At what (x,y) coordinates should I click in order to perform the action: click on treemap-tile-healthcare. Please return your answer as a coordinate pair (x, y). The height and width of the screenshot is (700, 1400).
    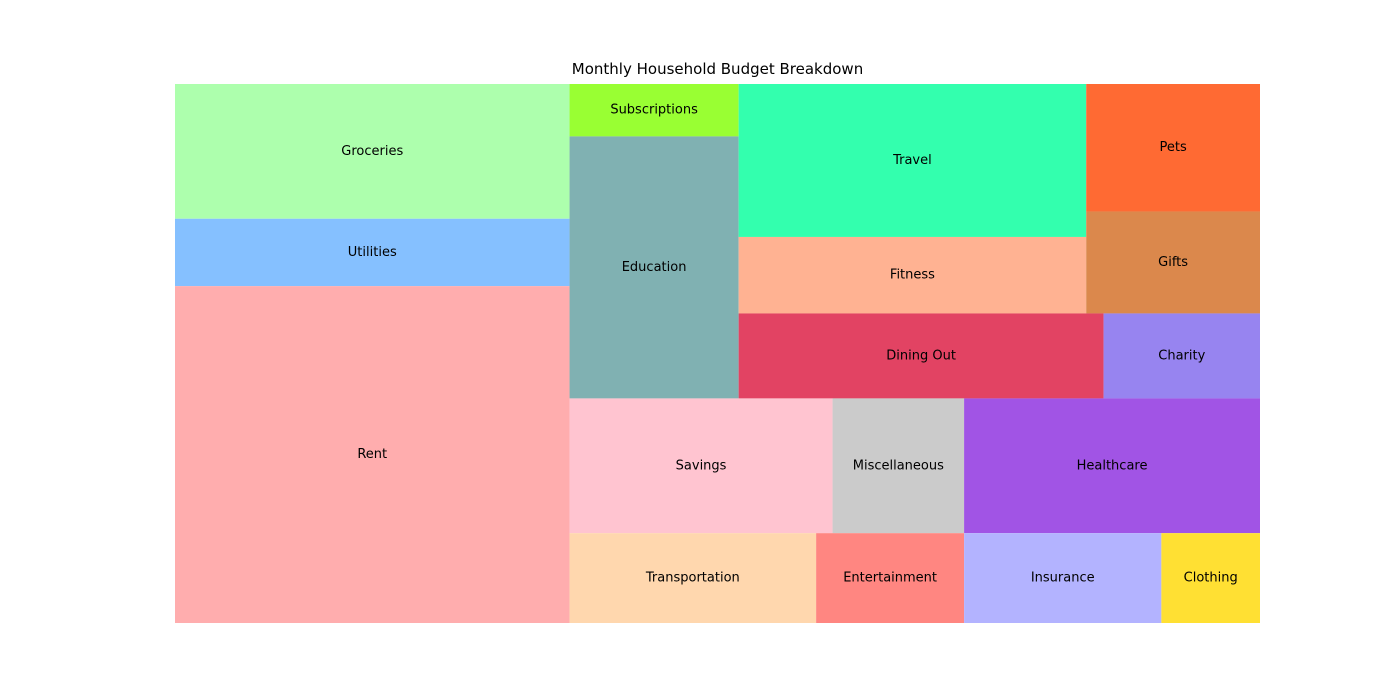
    Looking at the image, I should click on (1112, 466).